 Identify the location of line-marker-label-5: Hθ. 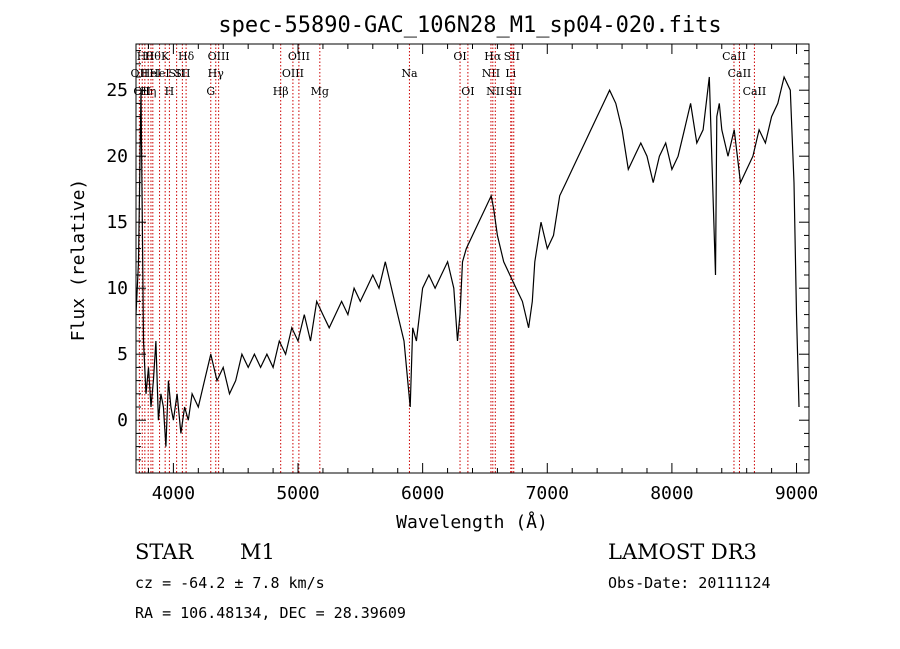
(153, 56).